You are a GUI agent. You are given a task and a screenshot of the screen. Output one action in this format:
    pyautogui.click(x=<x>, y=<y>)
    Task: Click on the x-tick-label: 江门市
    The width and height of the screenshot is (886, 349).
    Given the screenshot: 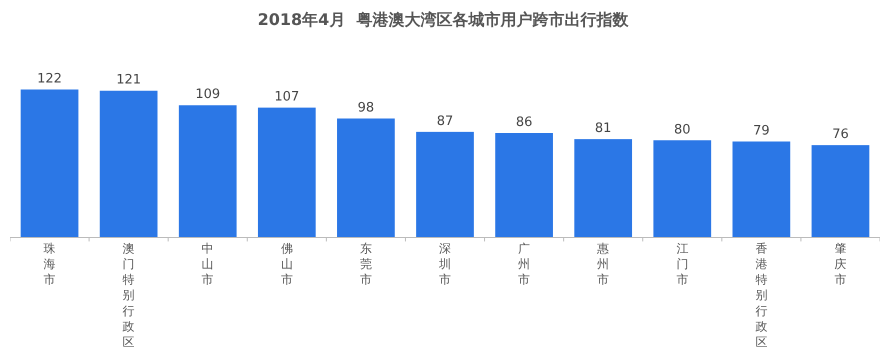 What is the action you would take?
    pyautogui.click(x=682, y=264)
    